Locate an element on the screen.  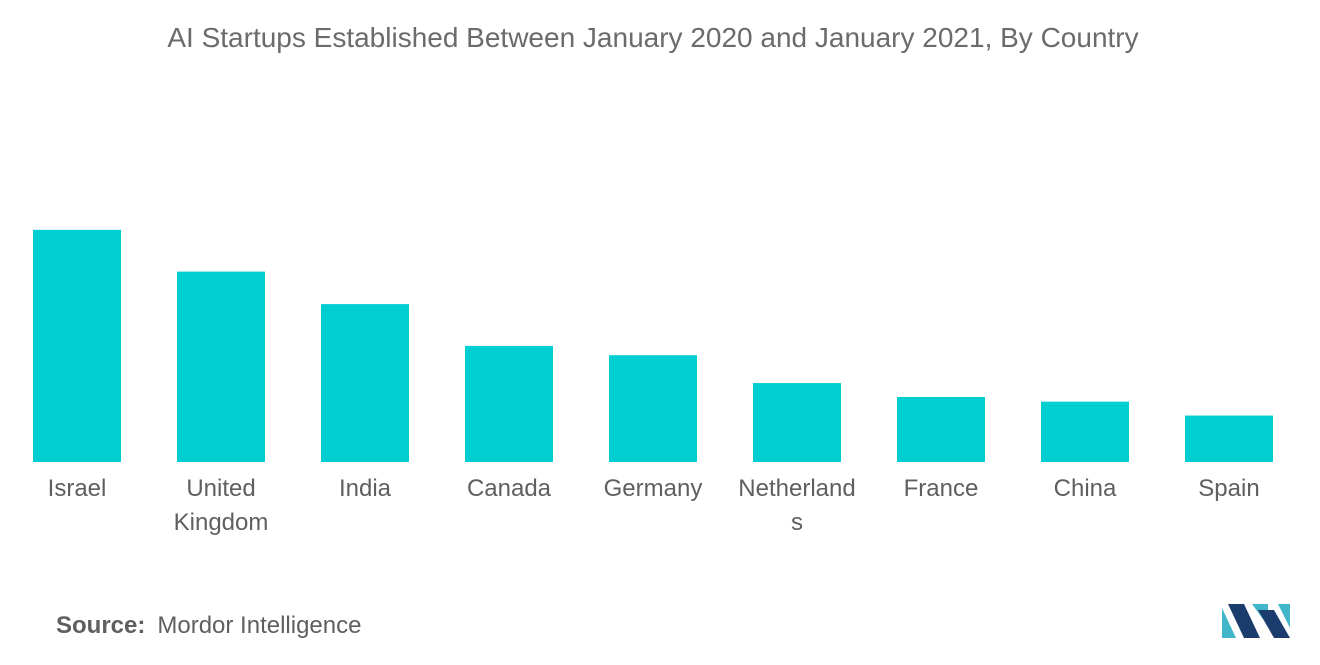
x-tick-label-line: Netherland is located at coordinates (797, 488).